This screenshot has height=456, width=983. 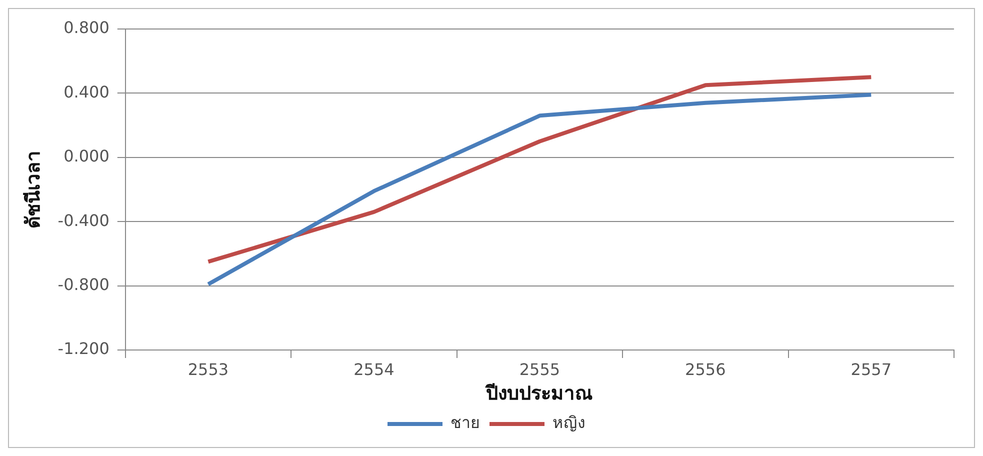 What do you see at coordinates (465, 422) in the screenshot?
I see `legend-label: ชาย` at bounding box center [465, 422].